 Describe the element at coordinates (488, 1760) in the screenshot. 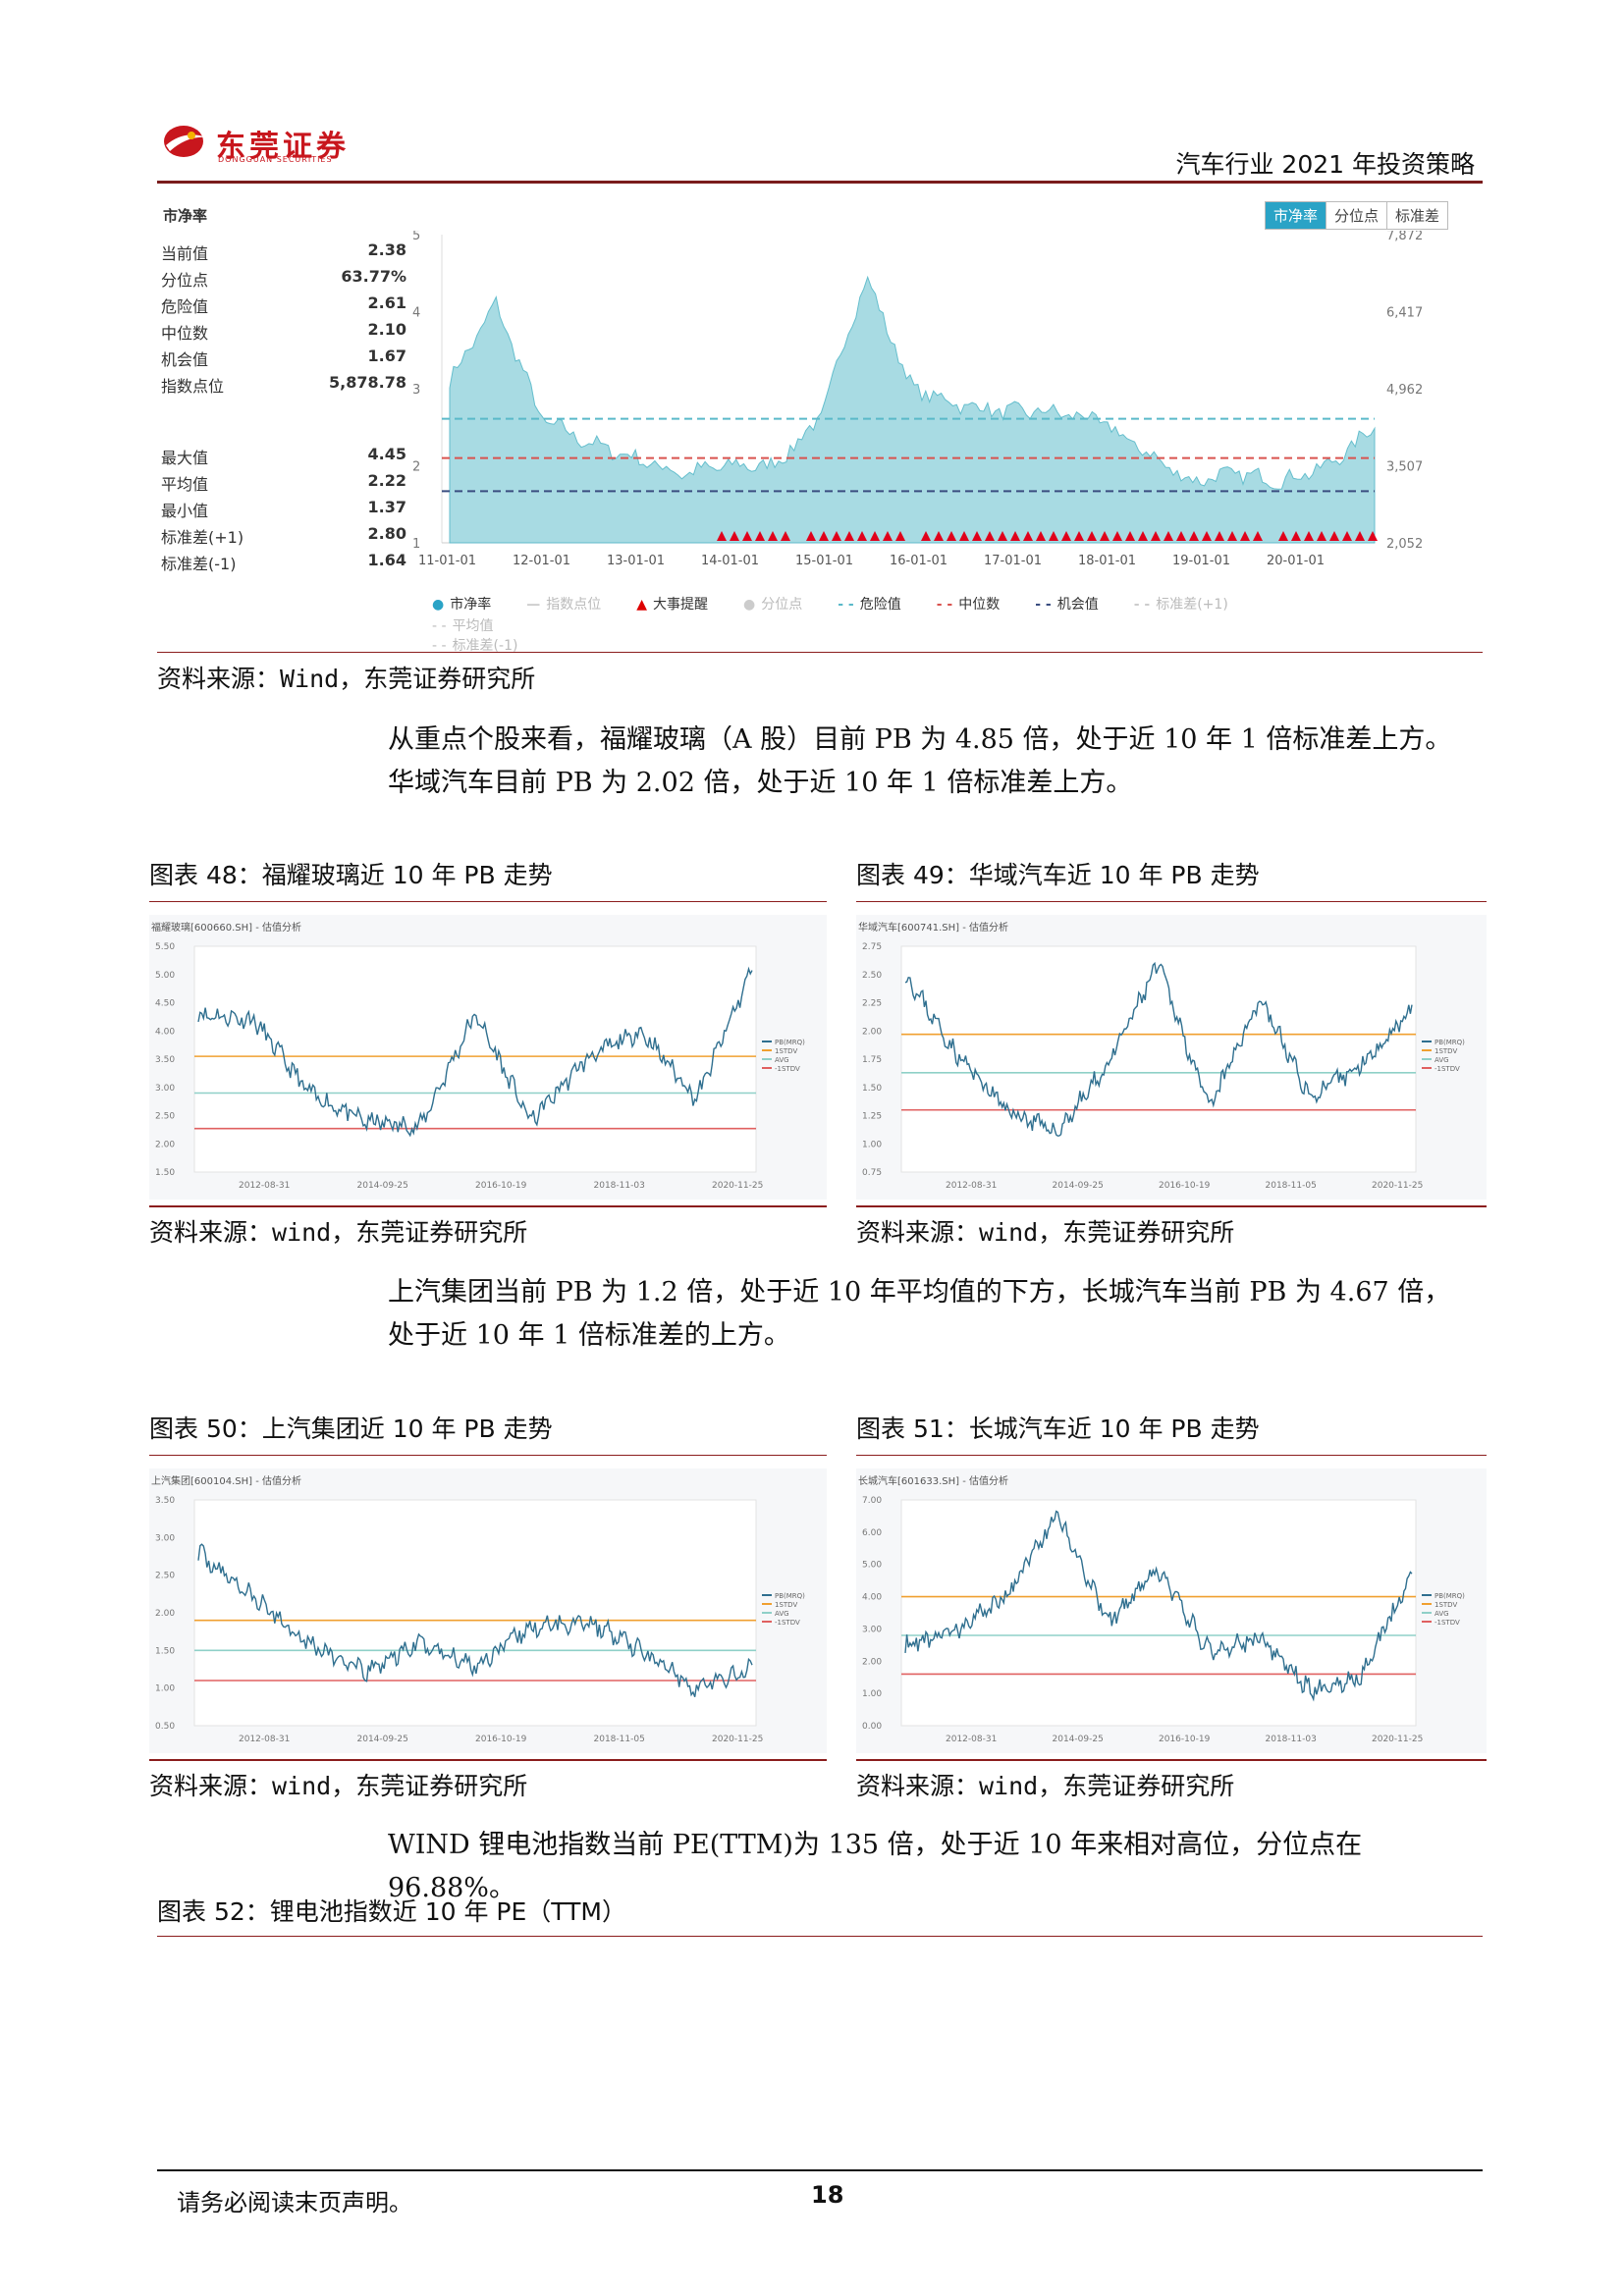

I see `fig50-bottom-rule` at that location.